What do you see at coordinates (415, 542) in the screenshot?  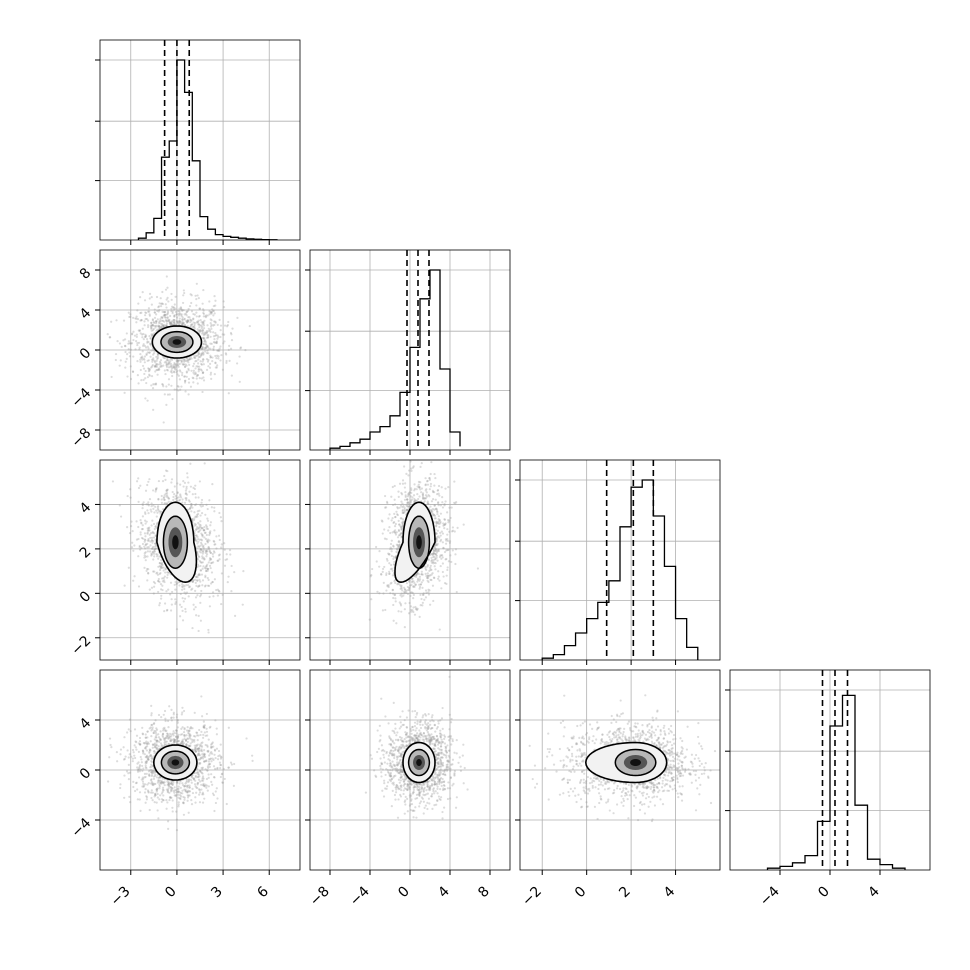 I see `contour-outer` at bounding box center [415, 542].